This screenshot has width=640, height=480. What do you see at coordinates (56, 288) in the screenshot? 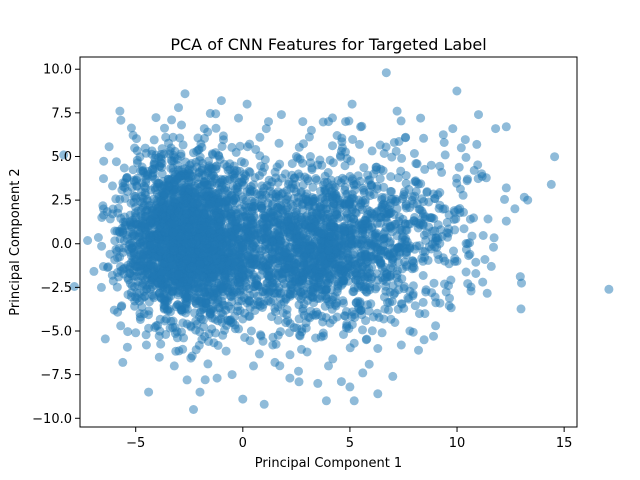
I see `y-tick-label: −2.5` at bounding box center [56, 288].